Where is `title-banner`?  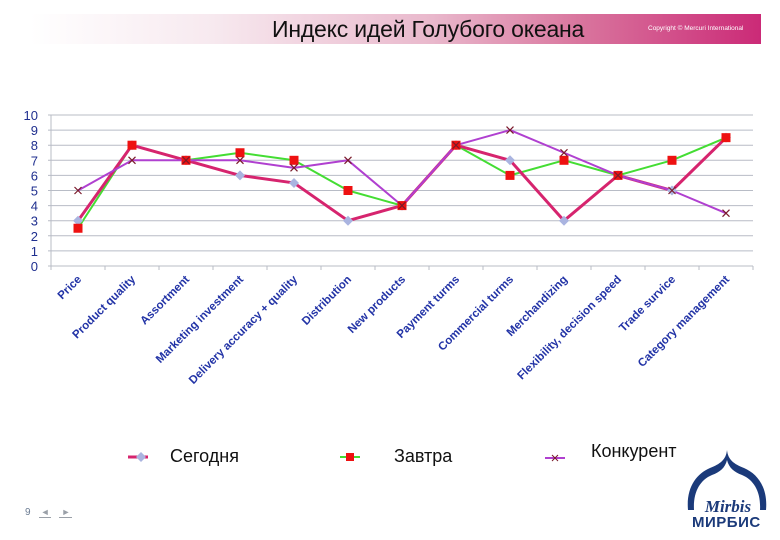
title-banner is located at coordinates (395, 29).